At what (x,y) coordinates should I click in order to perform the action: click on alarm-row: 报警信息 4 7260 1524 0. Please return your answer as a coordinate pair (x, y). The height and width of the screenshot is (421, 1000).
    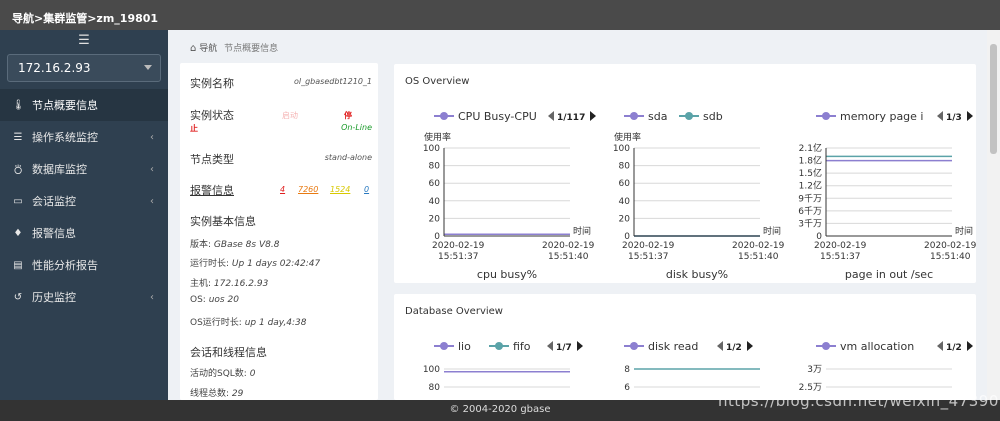
    Looking at the image, I should click on (281, 190).